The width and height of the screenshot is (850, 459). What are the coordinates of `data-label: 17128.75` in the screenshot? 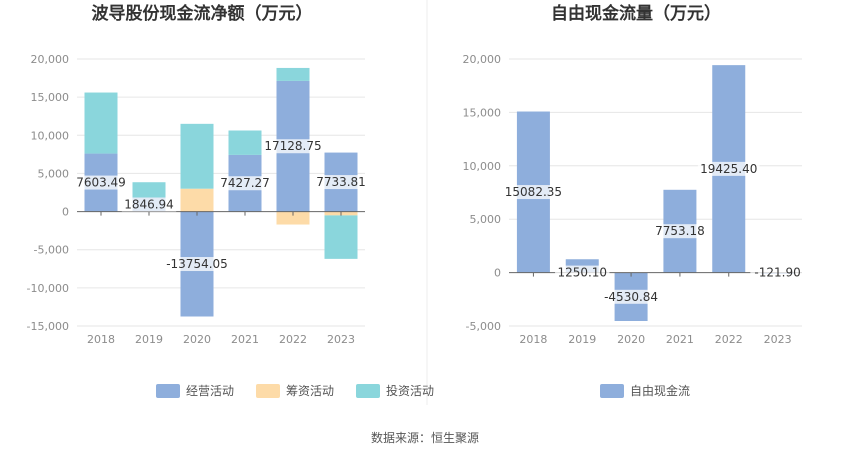 It's located at (292, 146).